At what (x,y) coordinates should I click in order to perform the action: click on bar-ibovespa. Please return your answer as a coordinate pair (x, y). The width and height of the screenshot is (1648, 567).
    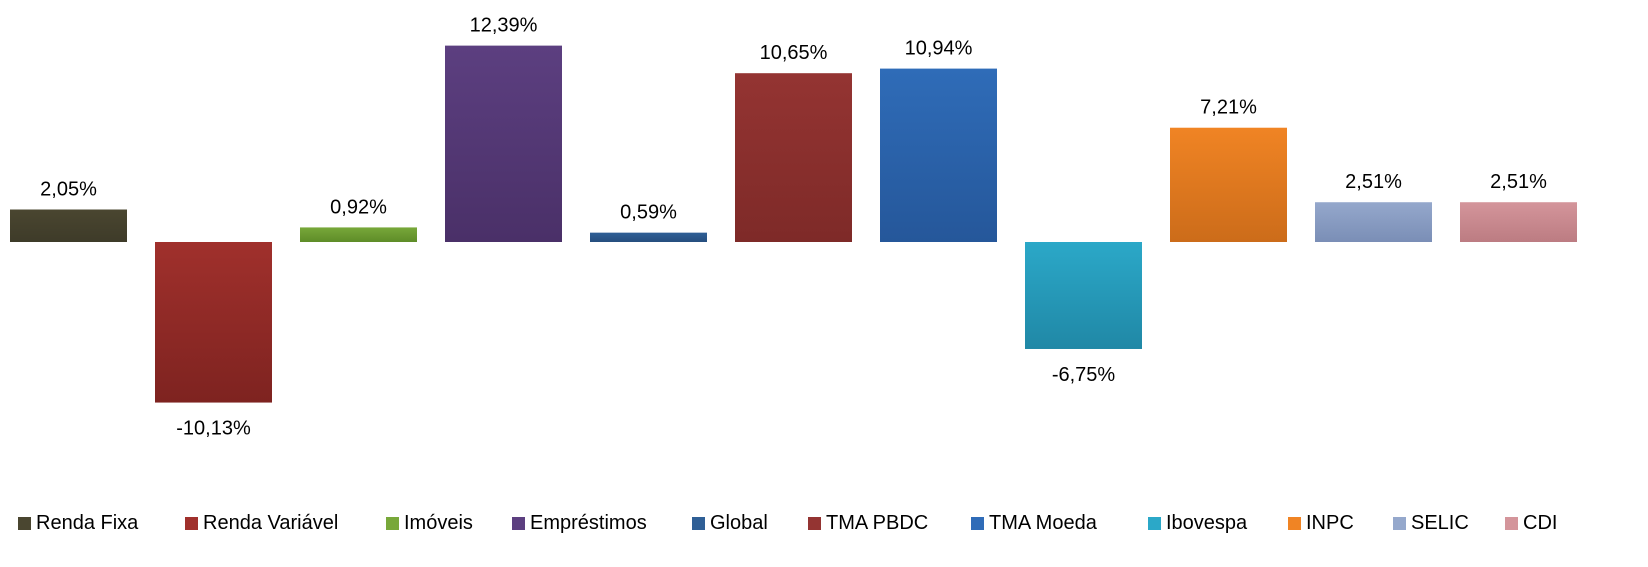
    Looking at the image, I should click on (1083, 295).